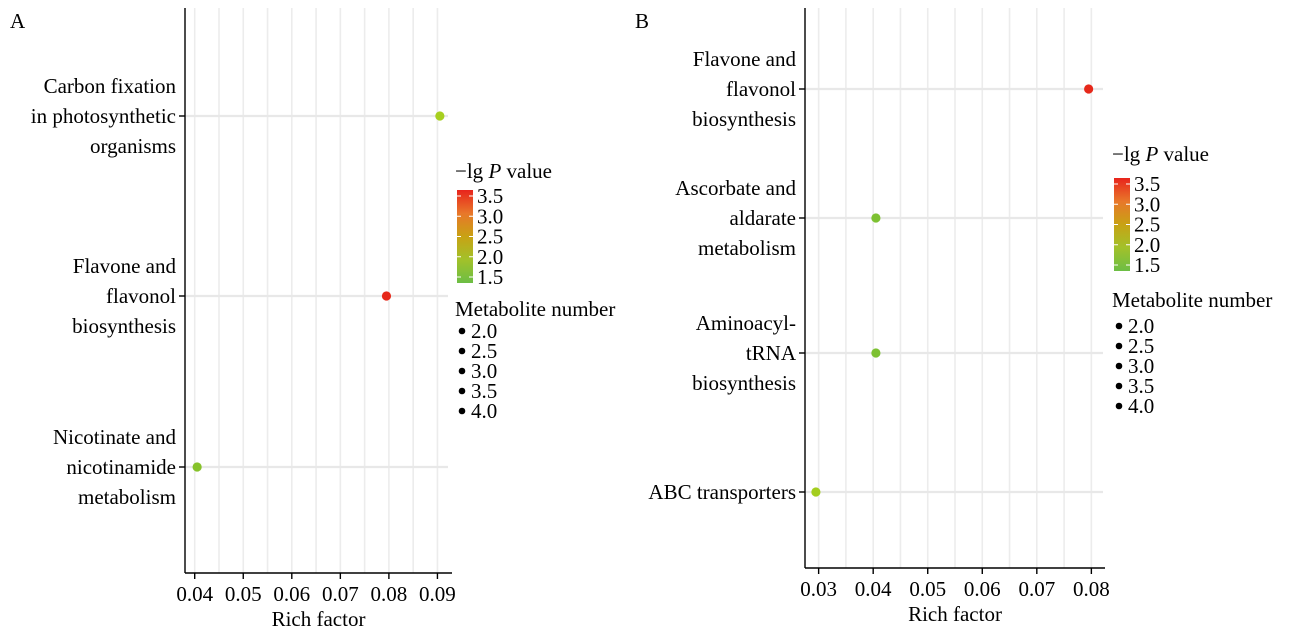  What do you see at coordinates (642, 21) in the screenshot?
I see `panel-label: B` at bounding box center [642, 21].